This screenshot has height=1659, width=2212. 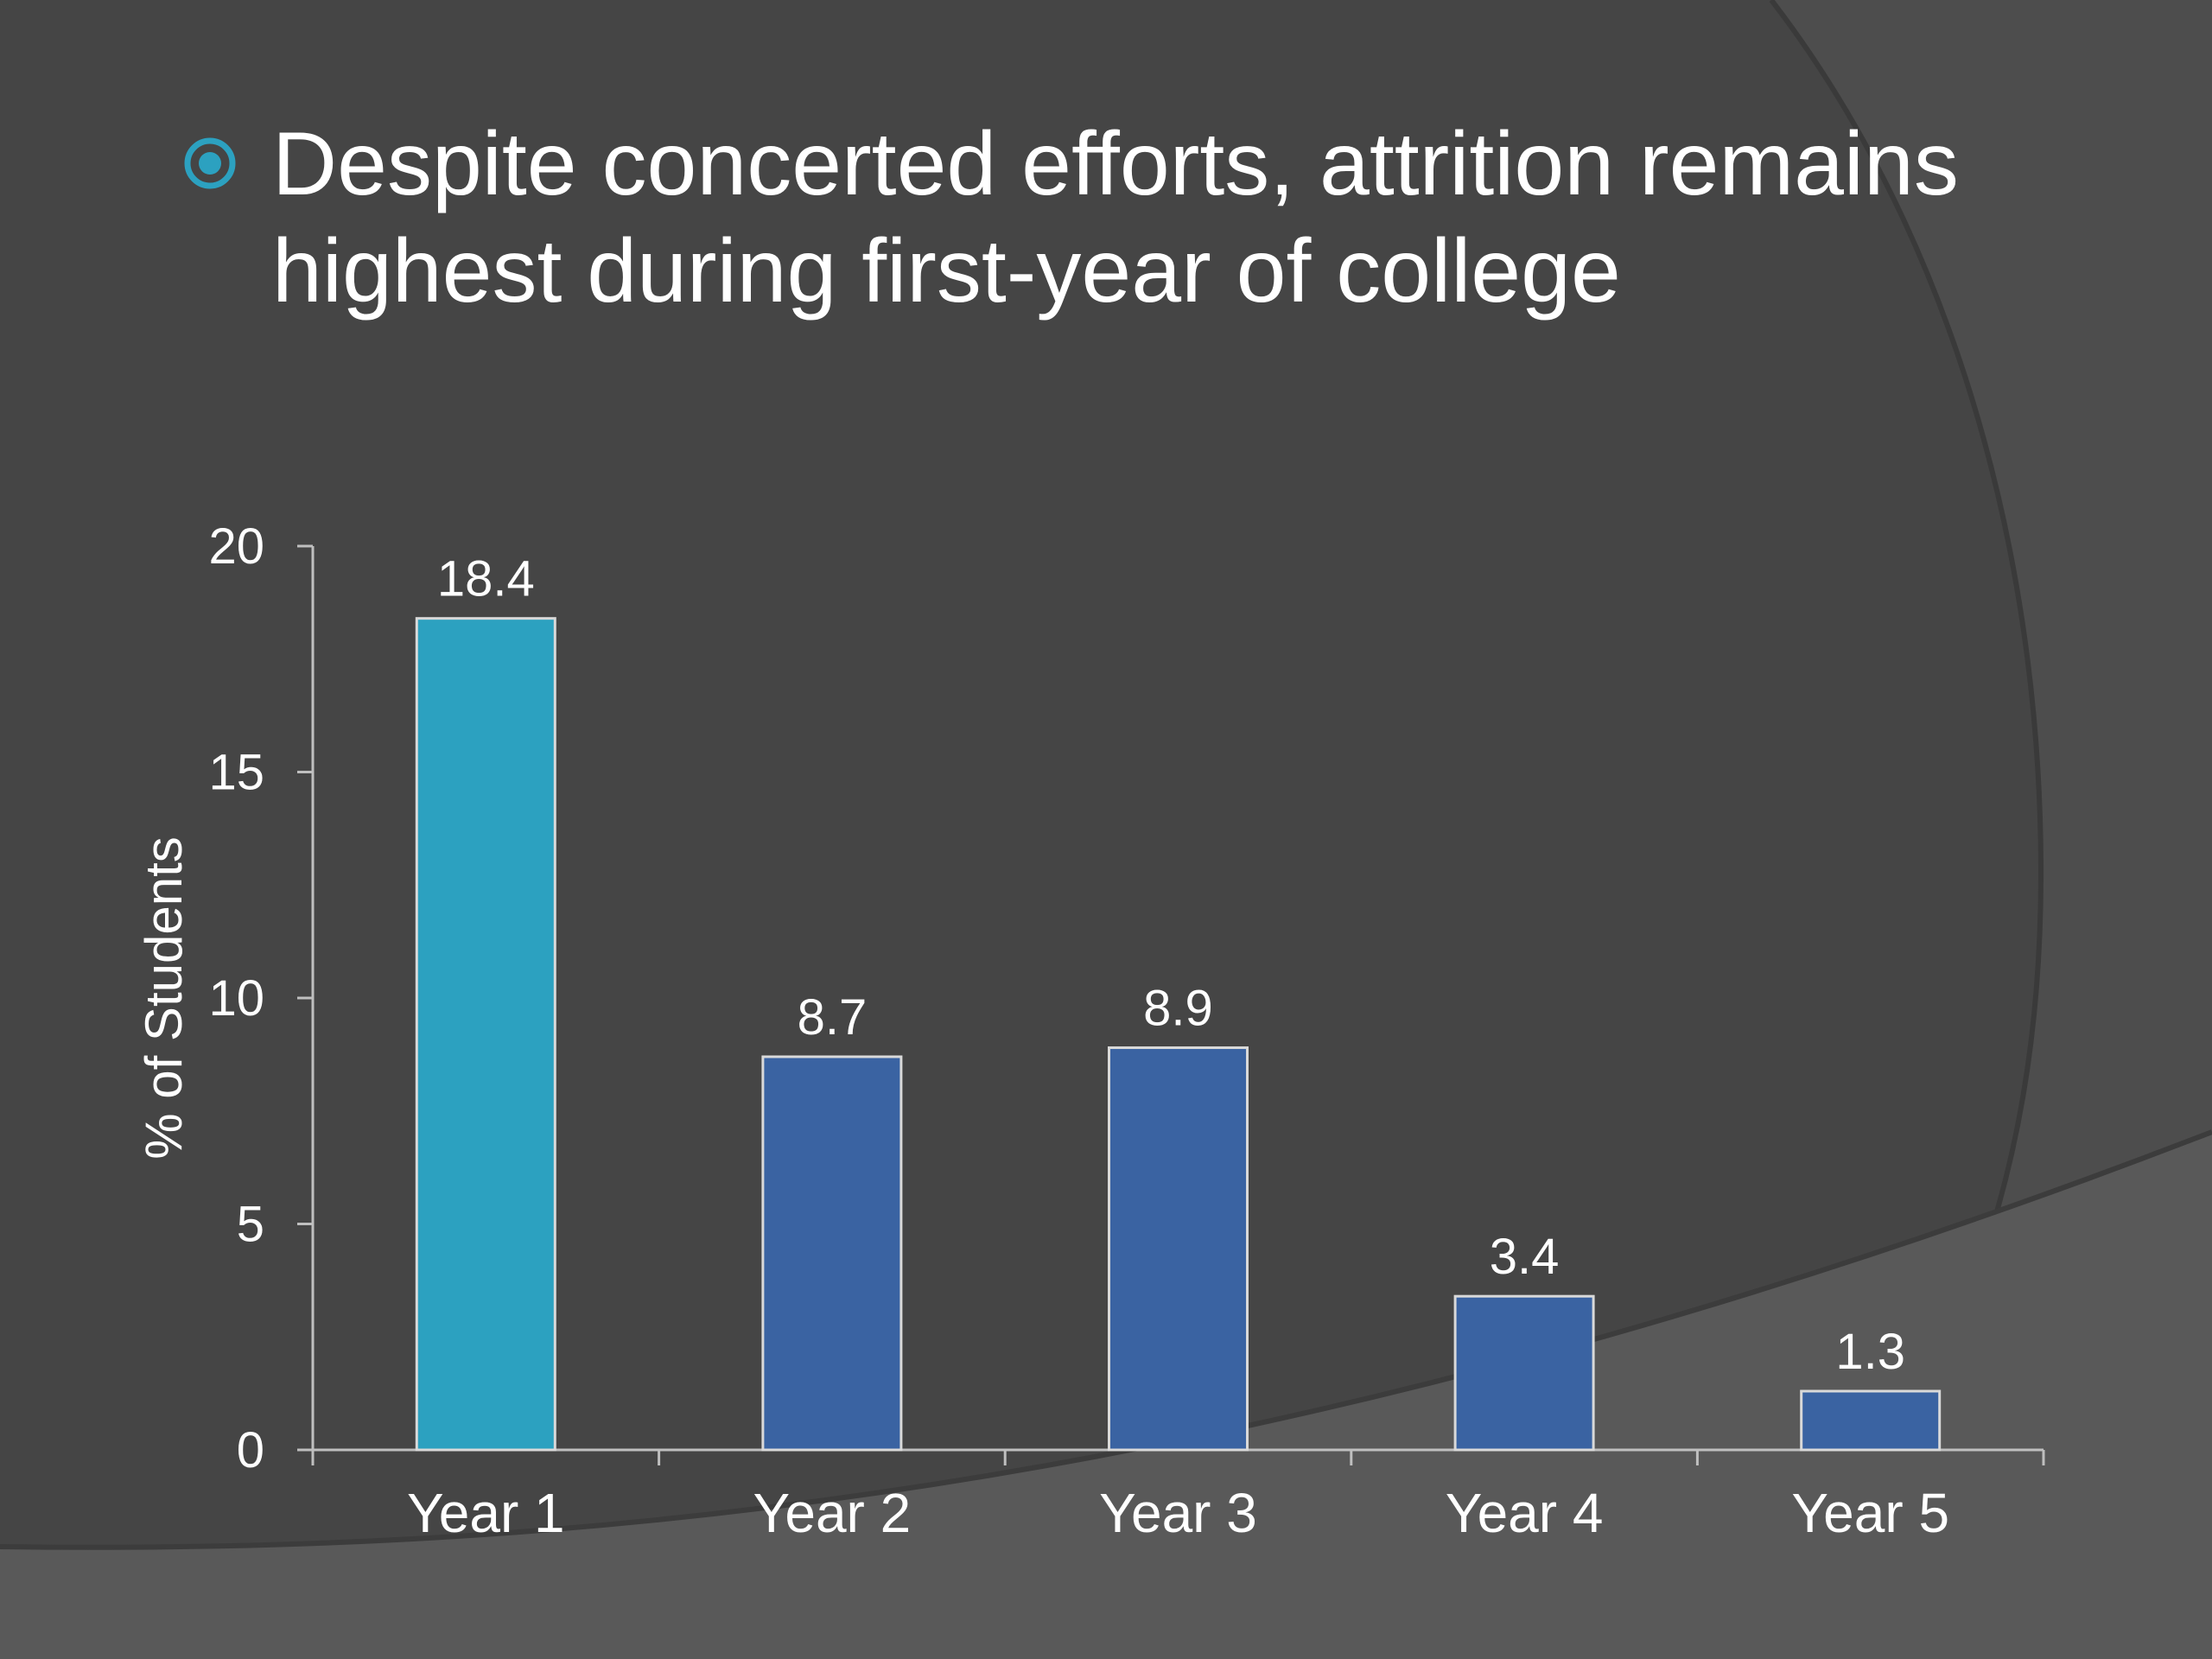 What do you see at coordinates (250, 1225) in the screenshot?
I see `y-tick-label: 5` at bounding box center [250, 1225].